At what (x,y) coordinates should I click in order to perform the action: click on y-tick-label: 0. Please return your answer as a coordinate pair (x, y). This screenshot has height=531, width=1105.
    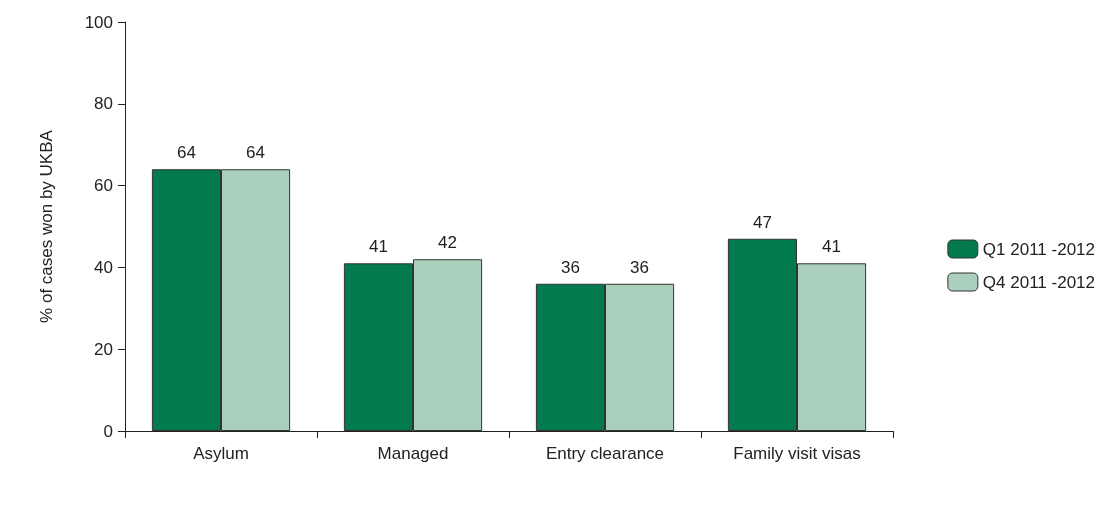
    Looking at the image, I should click on (108, 431).